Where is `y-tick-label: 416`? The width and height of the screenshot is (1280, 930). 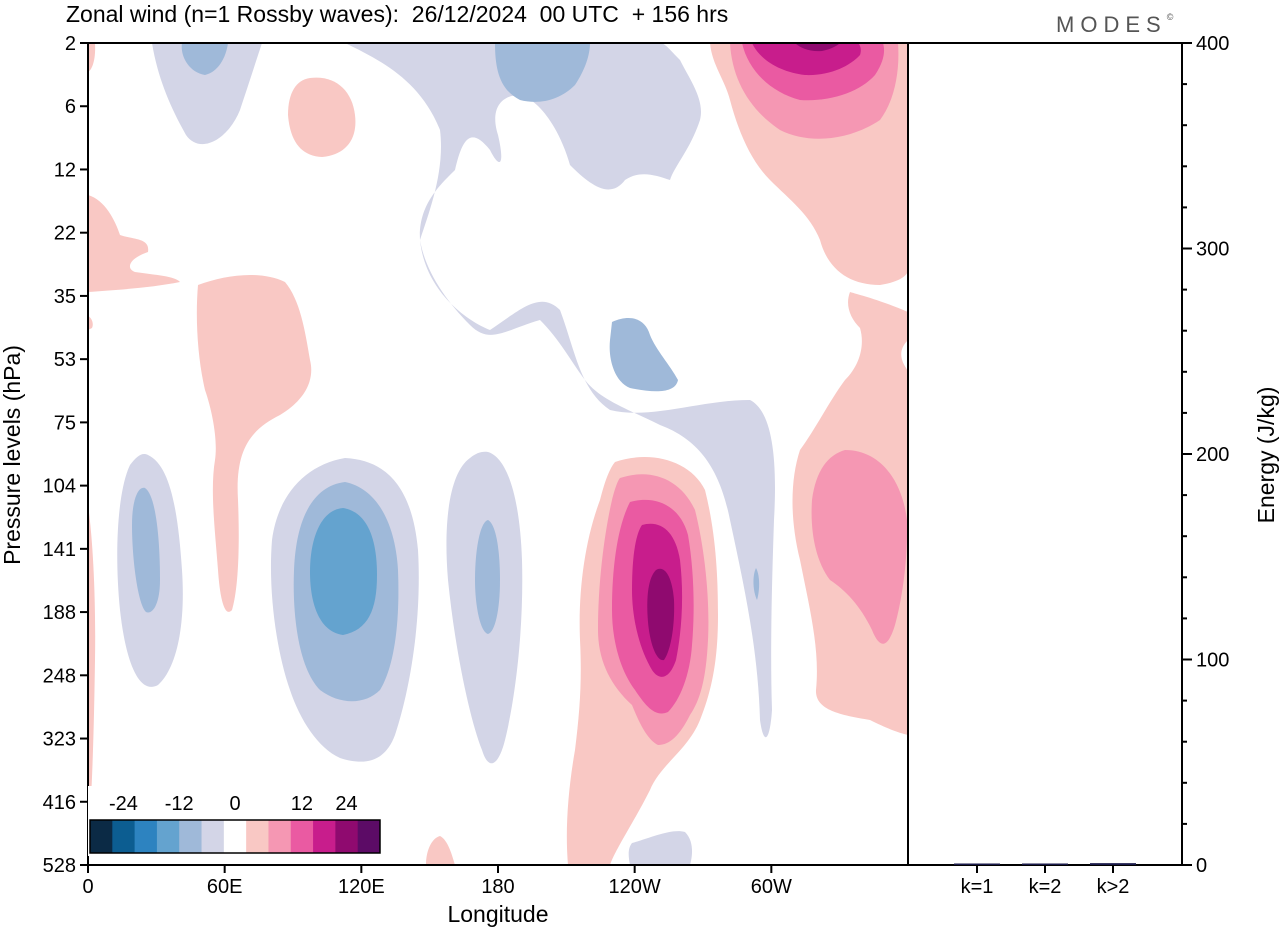
y-tick-label: 416 is located at coordinates (59, 803).